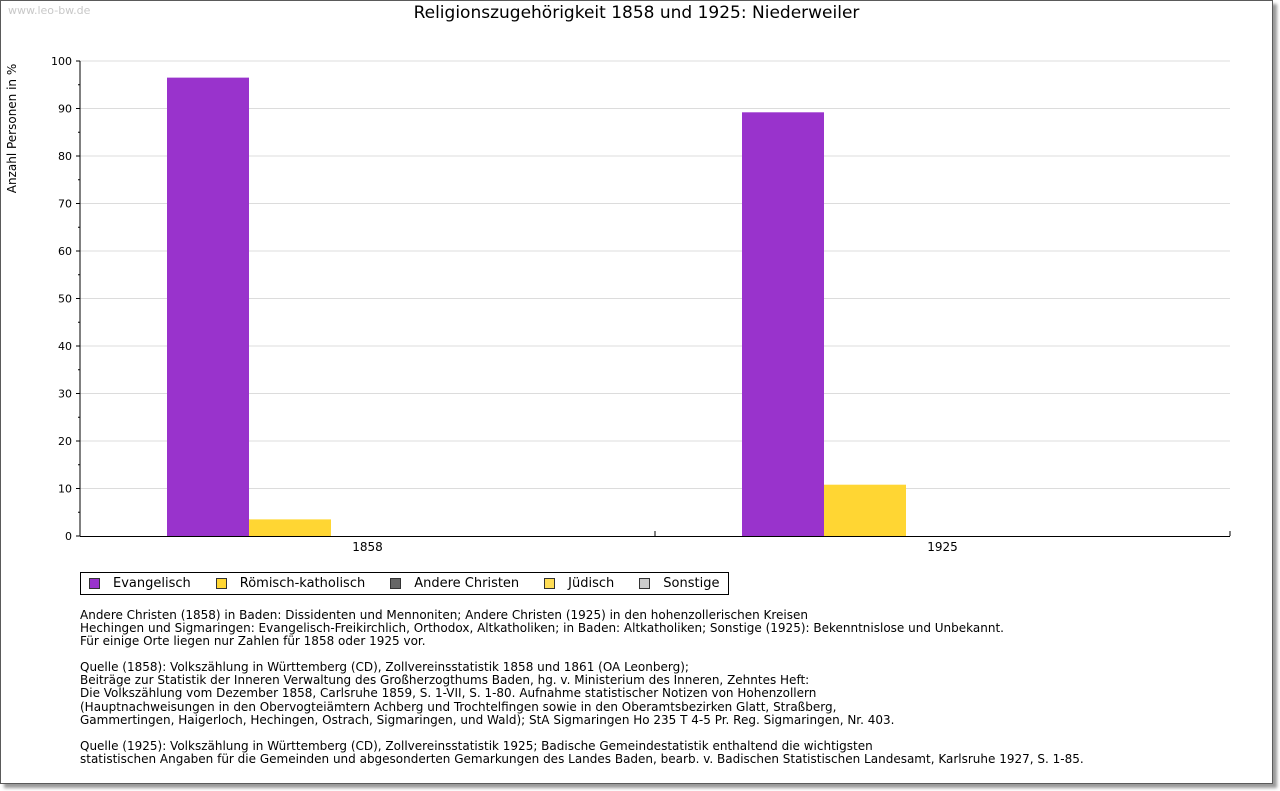  I want to click on y-tick-label: 20, so click(65, 441).